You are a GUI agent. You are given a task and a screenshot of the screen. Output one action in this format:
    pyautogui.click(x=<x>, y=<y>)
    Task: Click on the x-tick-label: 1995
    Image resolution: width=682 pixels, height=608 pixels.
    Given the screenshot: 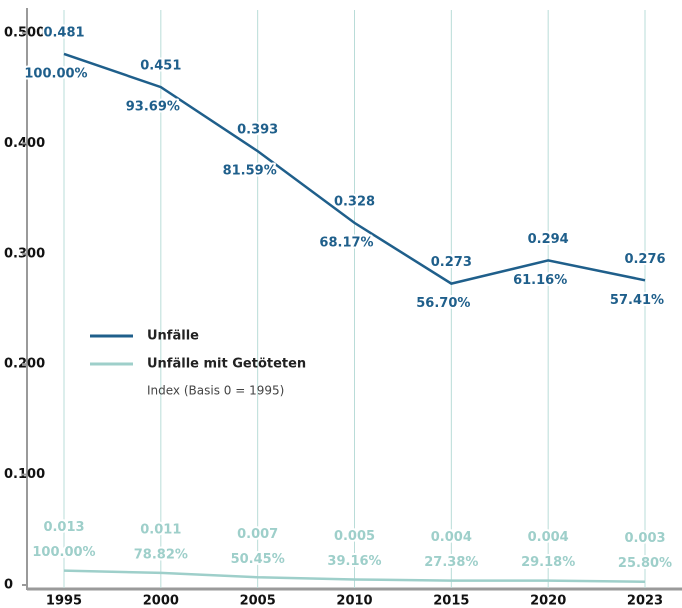 What is the action you would take?
    pyautogui.click(x=64, y=601)
    